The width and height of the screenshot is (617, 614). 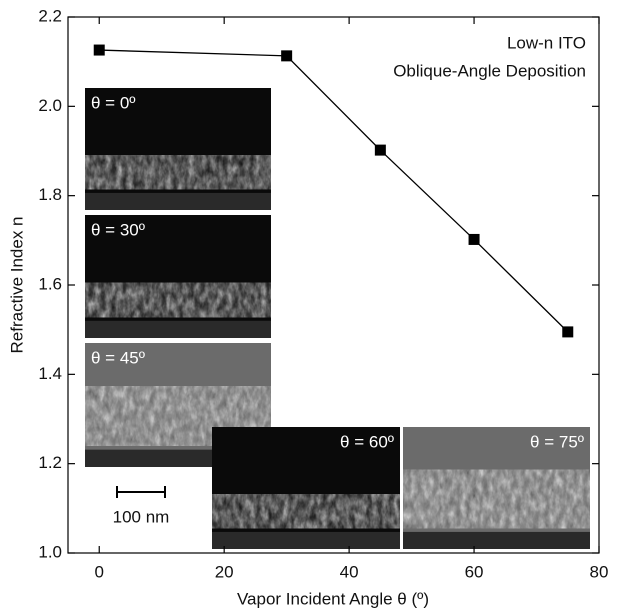 I want to click on y-tick-label: 1.6, so click(x=50, y=283).